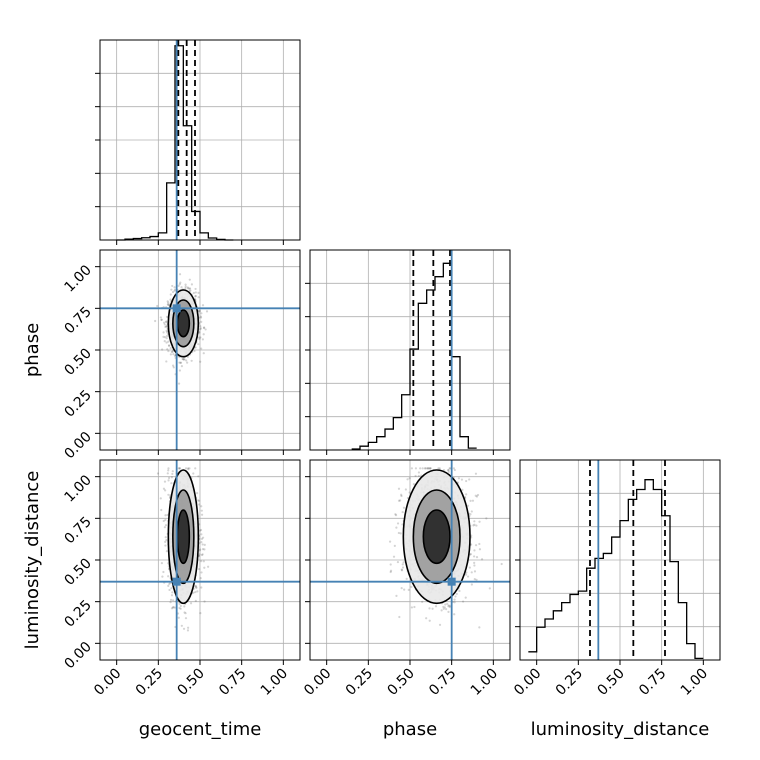 The image size is (760, 760). I want to click on y-tick-label: 0.75, so click(77, 530).